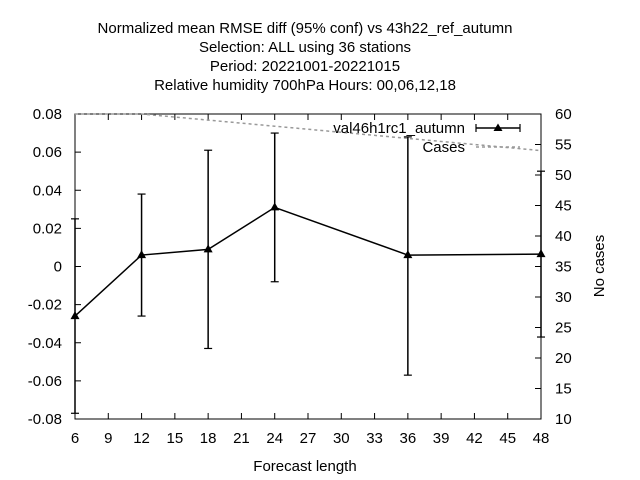  I want to click on x-axis-title: Forecast length, so click(304, 466).